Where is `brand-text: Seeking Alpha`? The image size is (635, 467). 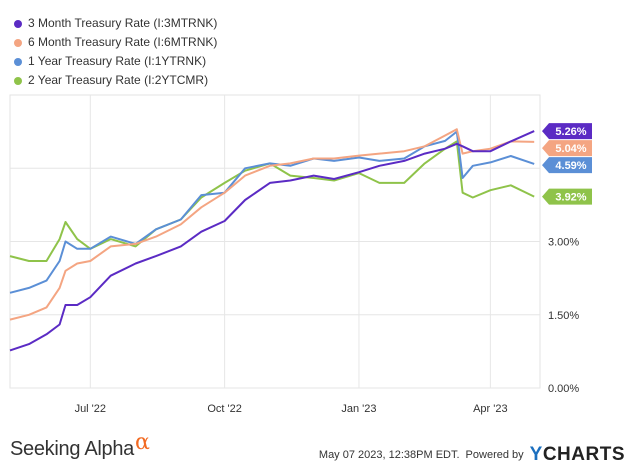
brand-text: Seeking Alpha is located at coordinates (72, 449).